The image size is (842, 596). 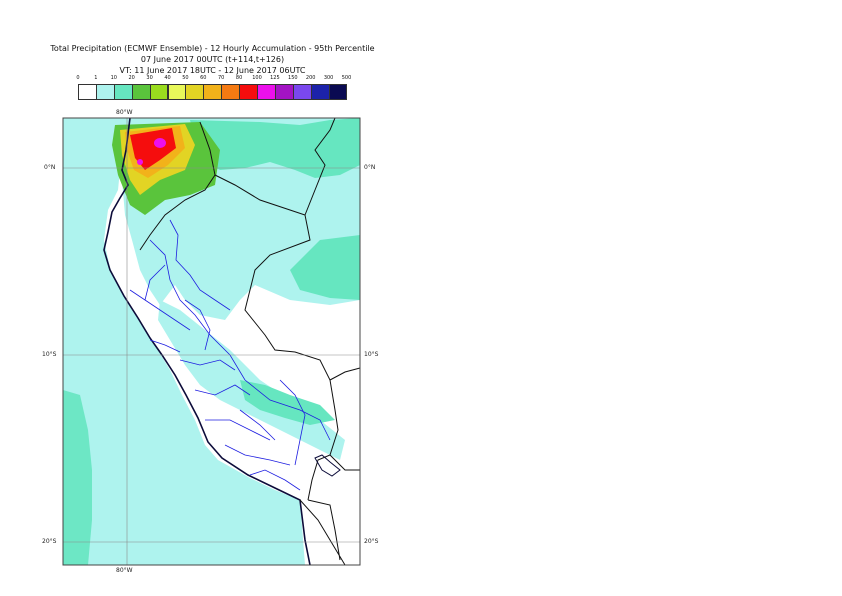 I want to click on colorbar-swatch, so click(x=338, y=92).